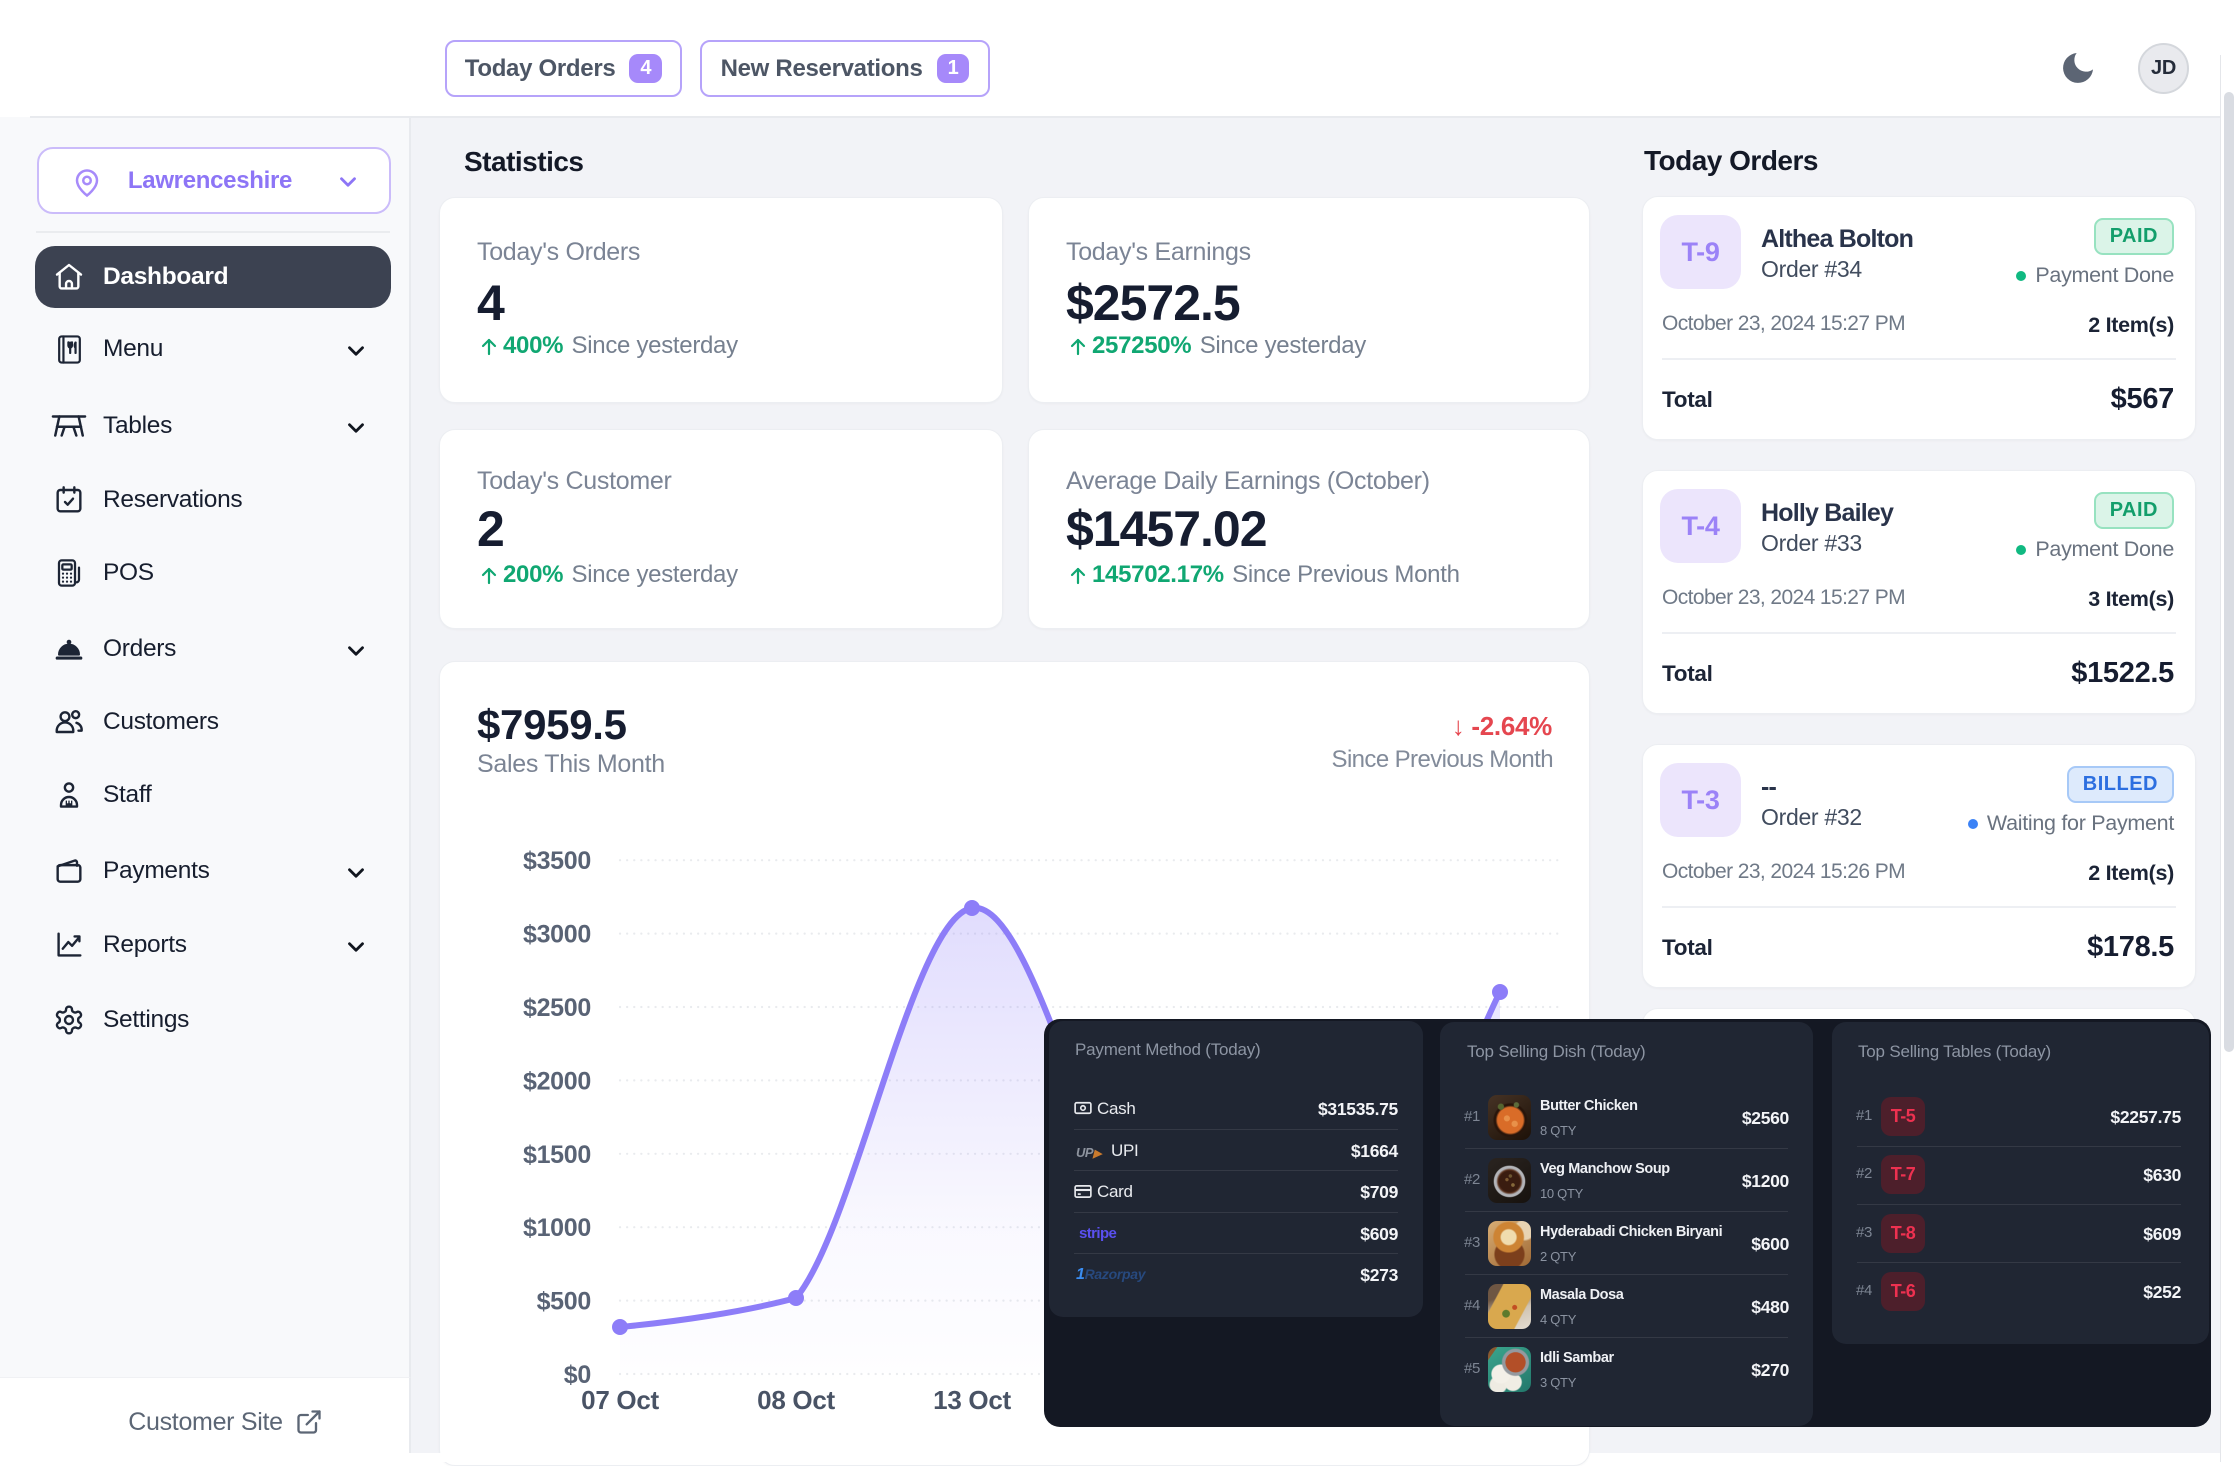  I want to click on svg-text: $3000, so click(557, 935).